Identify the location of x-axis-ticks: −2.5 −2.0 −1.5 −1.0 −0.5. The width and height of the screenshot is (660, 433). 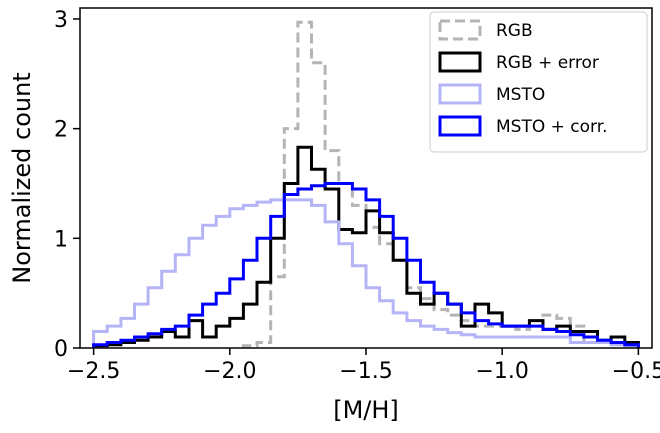
(363, 366).